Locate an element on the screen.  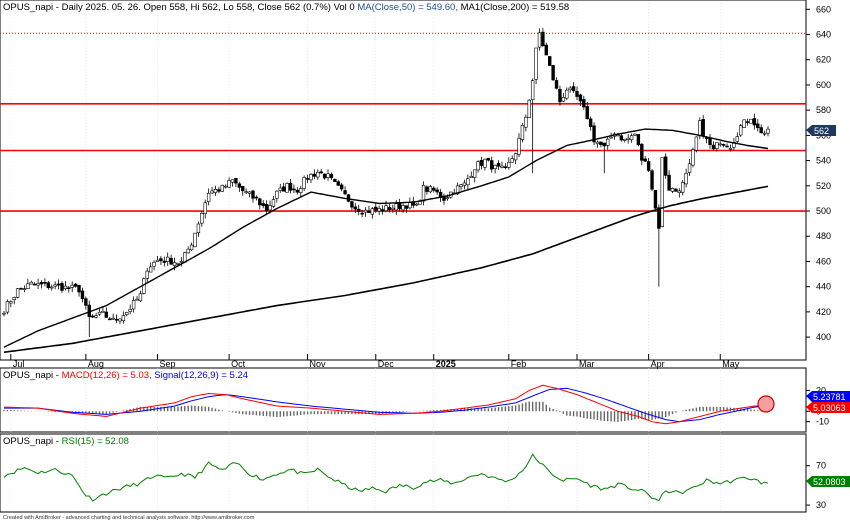
rsi-value-text: 52.0803 is located at coordinates (829, 482).